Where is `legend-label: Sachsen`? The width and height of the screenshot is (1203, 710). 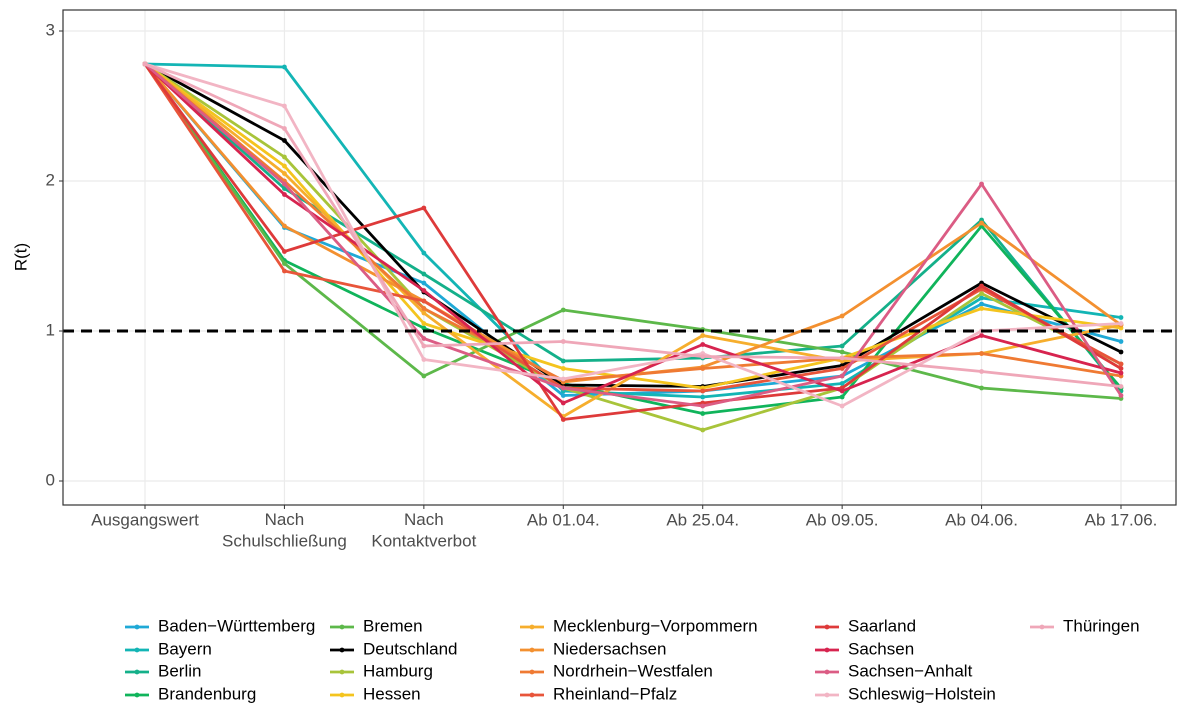 legend-label: Sachsen is located at coordinates (881, 648).